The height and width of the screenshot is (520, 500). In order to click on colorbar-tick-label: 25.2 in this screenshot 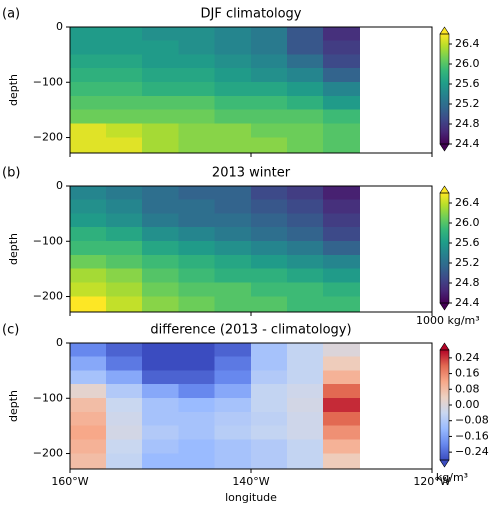, I will do `click(467, 262)`.